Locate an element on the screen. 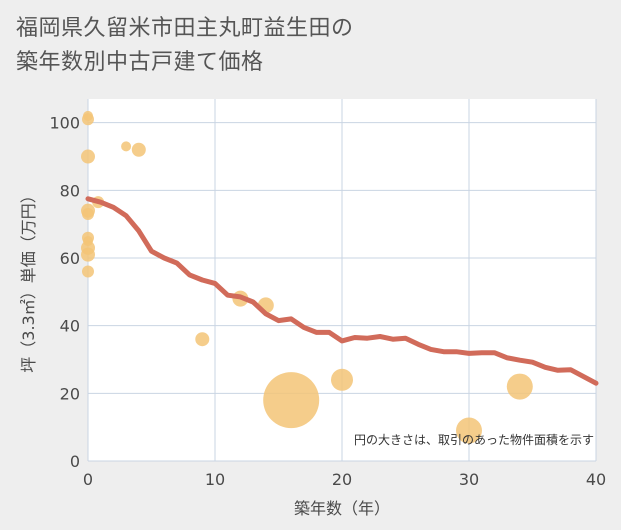 This screenshot has width=621, height=530. y-axis-label: 坪（3.3㎡）単価（万円） is located at coordinates (28, 279).